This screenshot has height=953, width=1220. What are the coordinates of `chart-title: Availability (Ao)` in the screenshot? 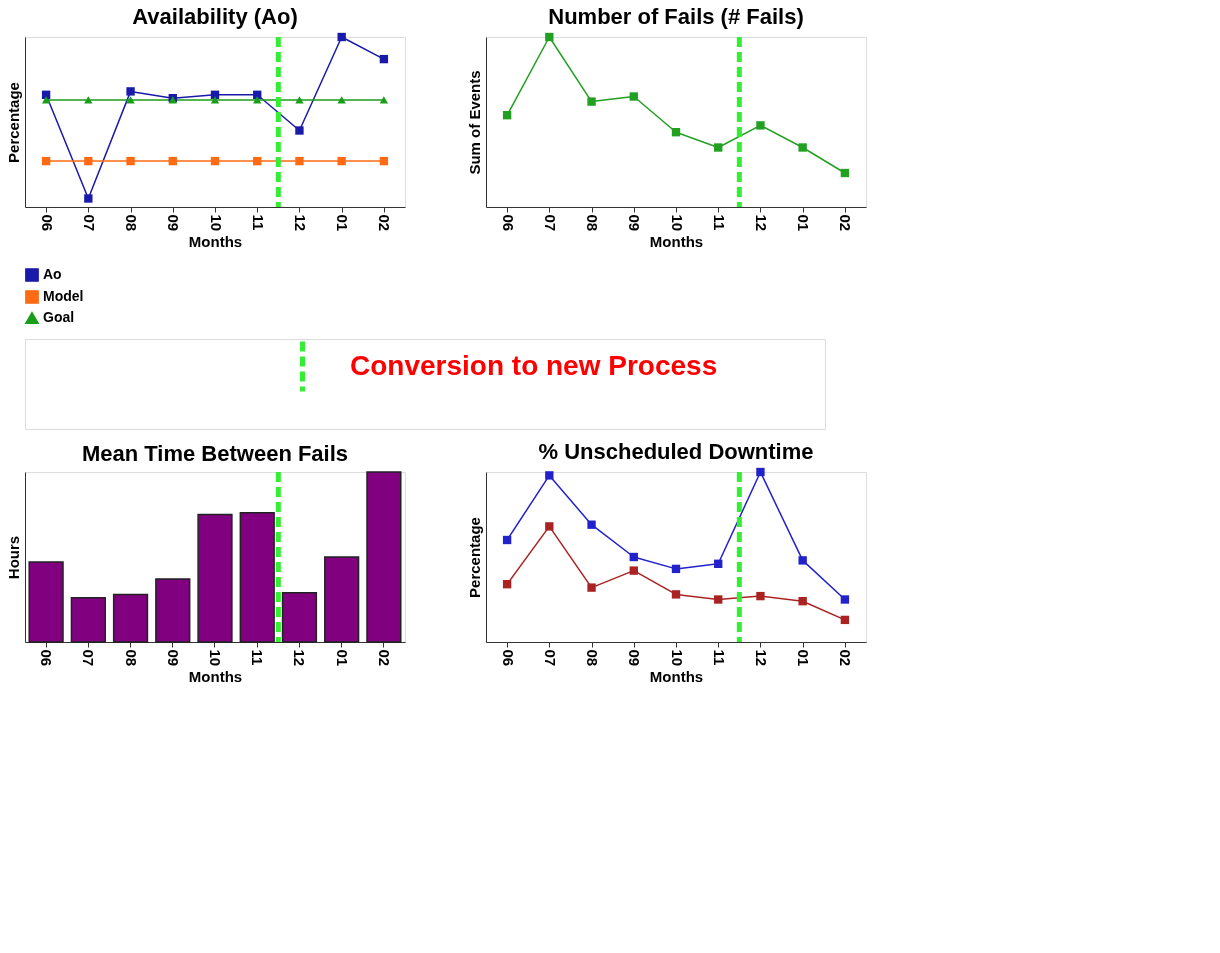 It's located at (215, 16).